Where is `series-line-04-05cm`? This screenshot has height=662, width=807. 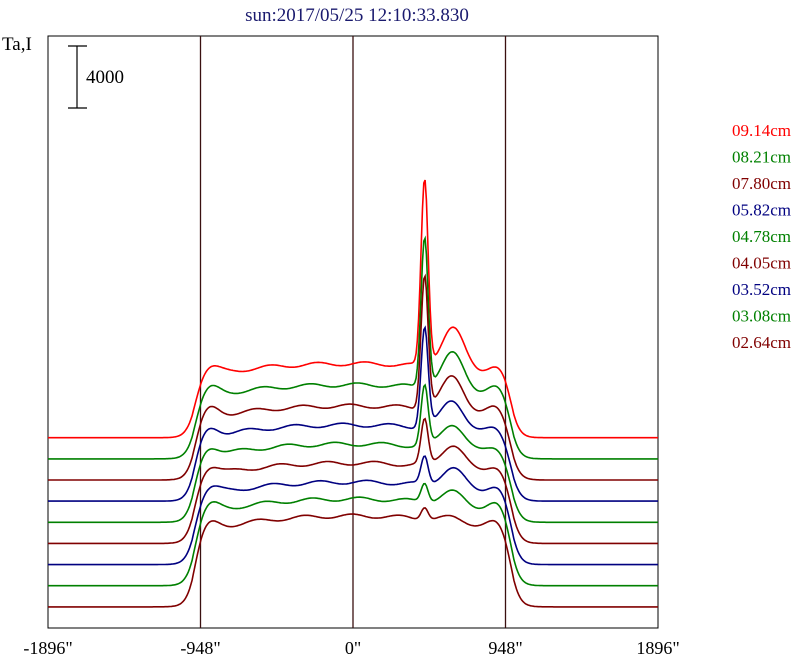
series-line-04-05cm is located at coordinates (353, 481).